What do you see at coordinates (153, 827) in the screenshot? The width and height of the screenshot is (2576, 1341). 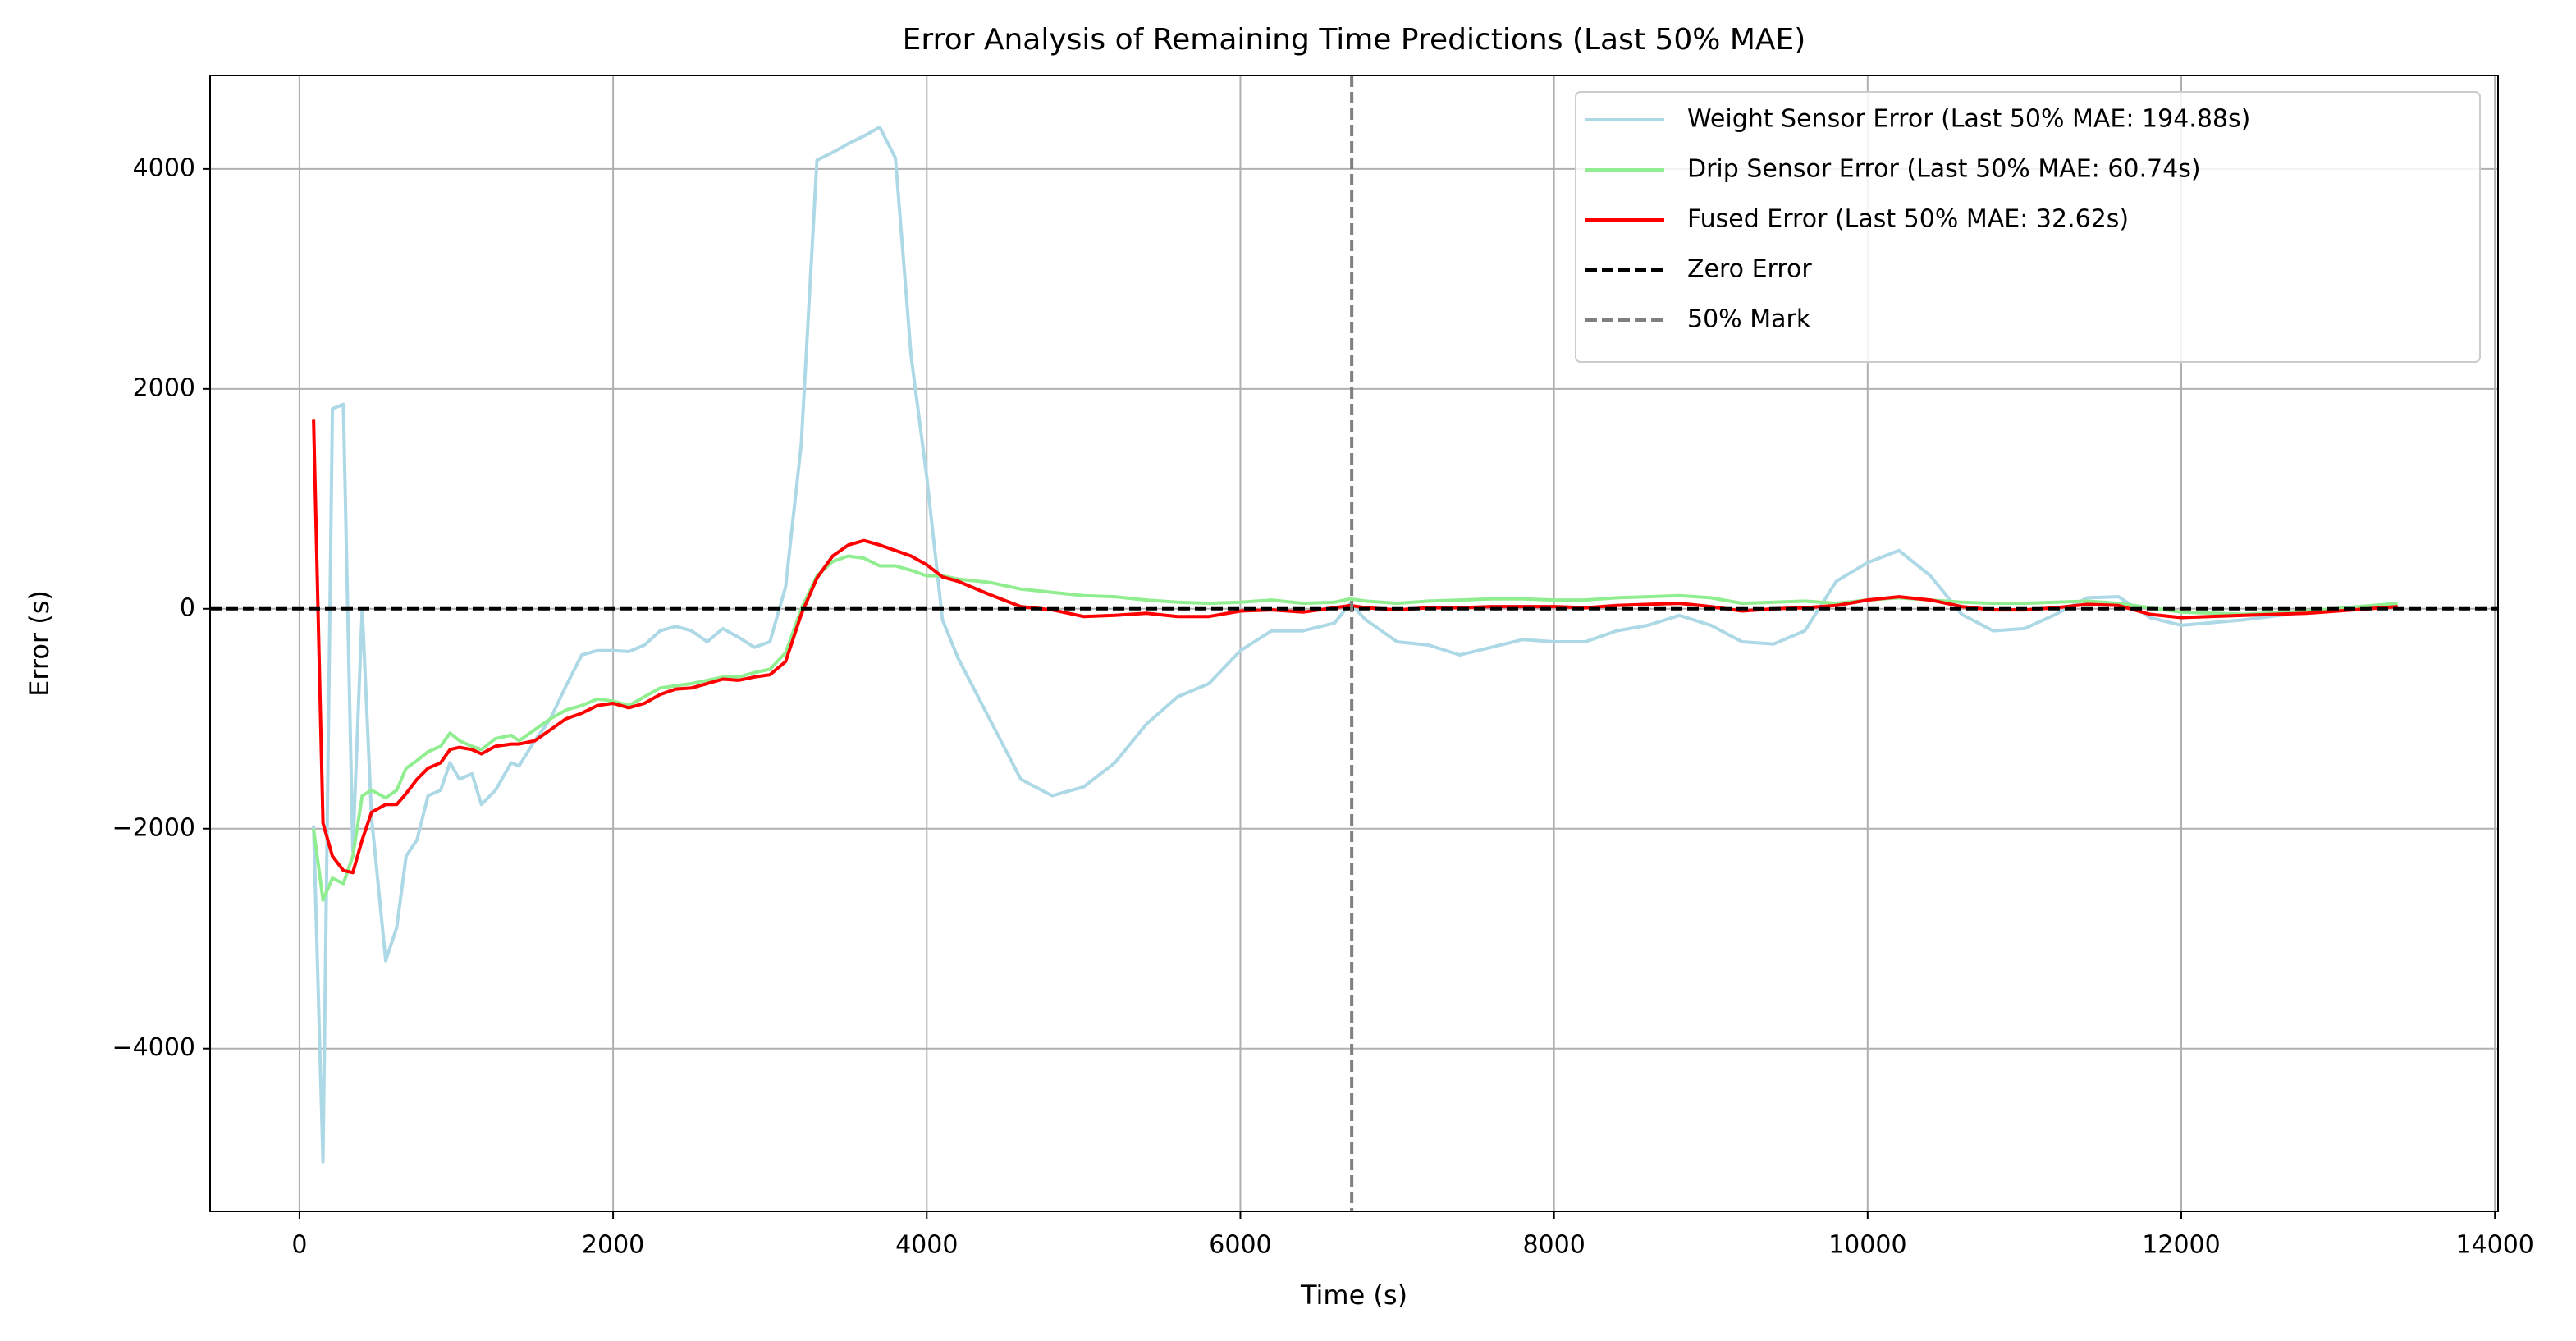 I see `y-tick-label: −2000` at bounding box center [153, 827].